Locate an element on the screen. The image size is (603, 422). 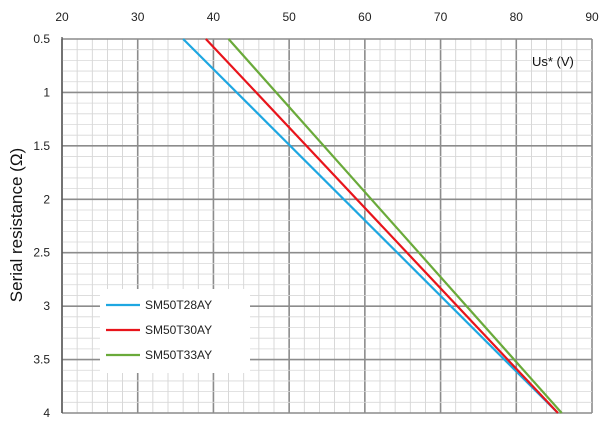
x-tick-label: 90 is located at coordinates (592, 17).